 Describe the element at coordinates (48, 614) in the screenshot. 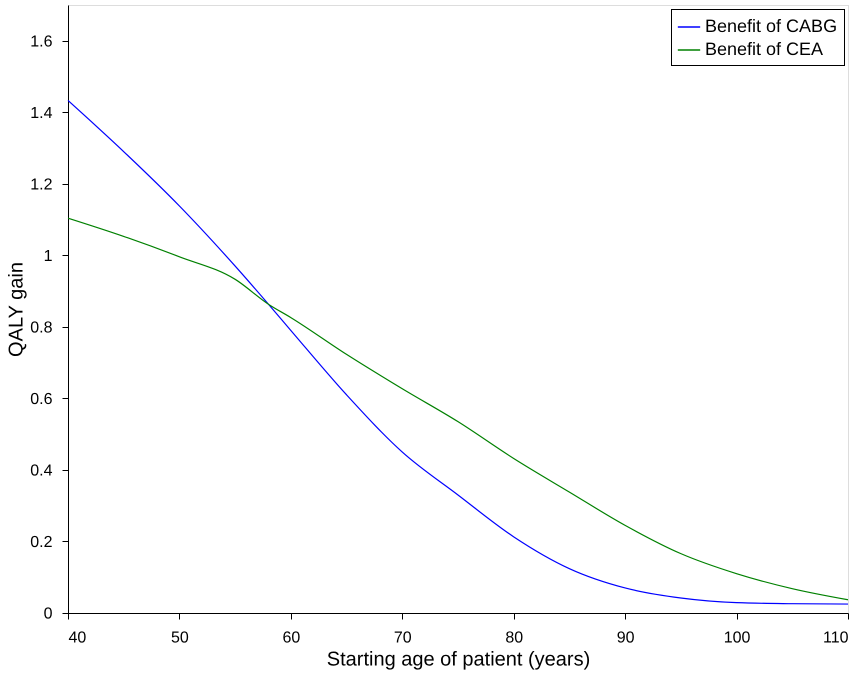

I see `y-tick-label: 0` at that location.